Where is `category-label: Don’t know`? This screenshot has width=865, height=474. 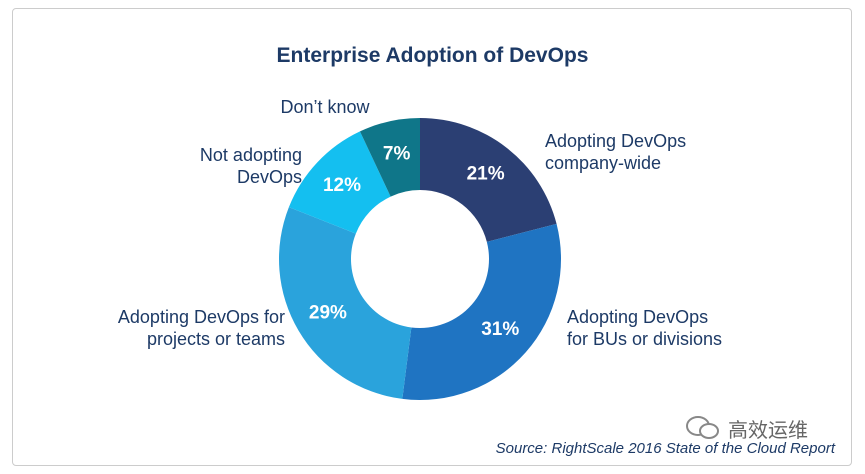 category-label: Don’t know is located at coordinates (325, 107).